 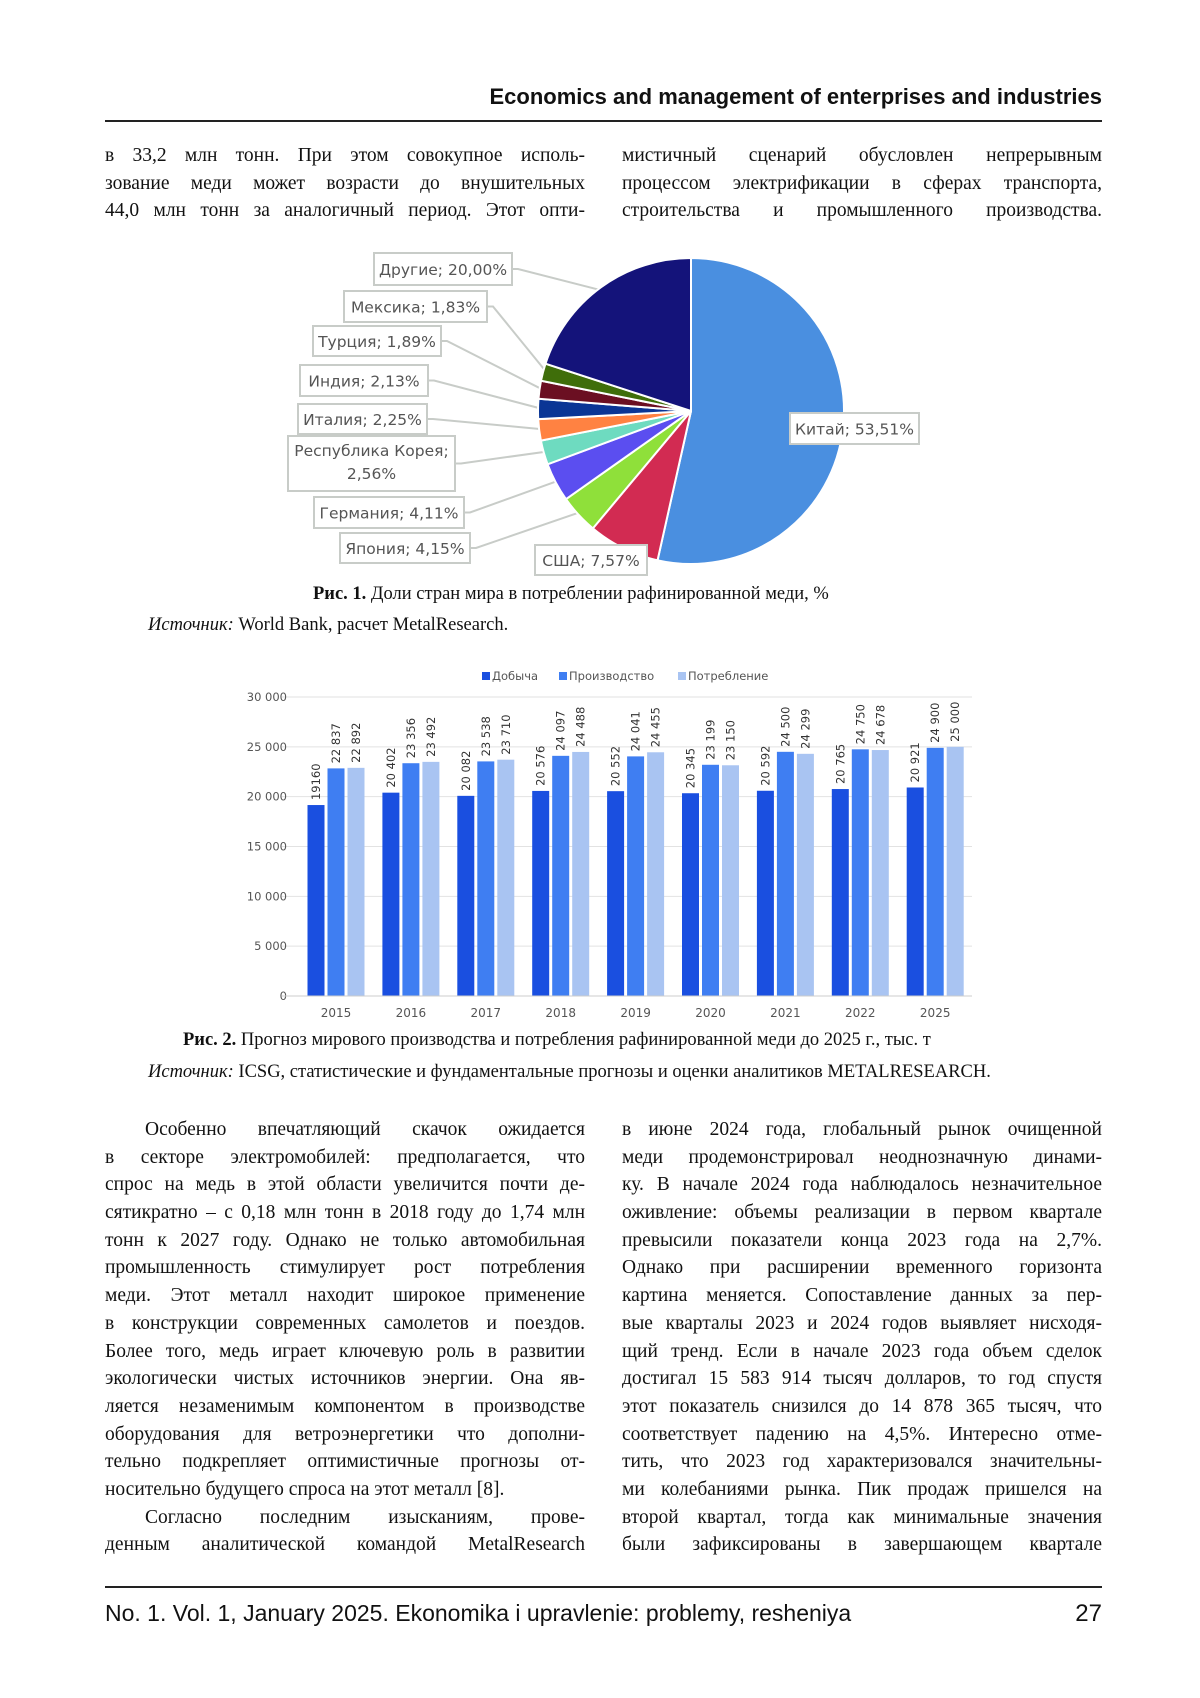 What do you see at coordinates (431, 737) in the screenshot?
I see `bar-data-label: 23 492` at bounding box center [431, 737].